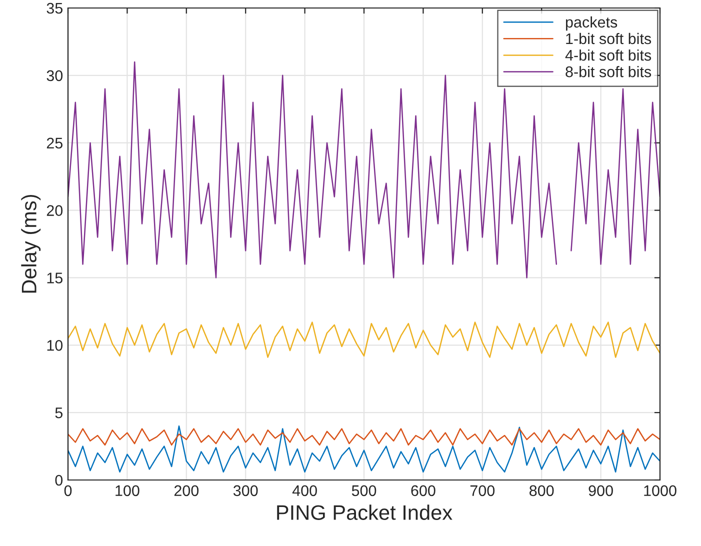 This screenshot has width=701, height=546. I want to click on y-tick-label: 25, so click(54, 143).